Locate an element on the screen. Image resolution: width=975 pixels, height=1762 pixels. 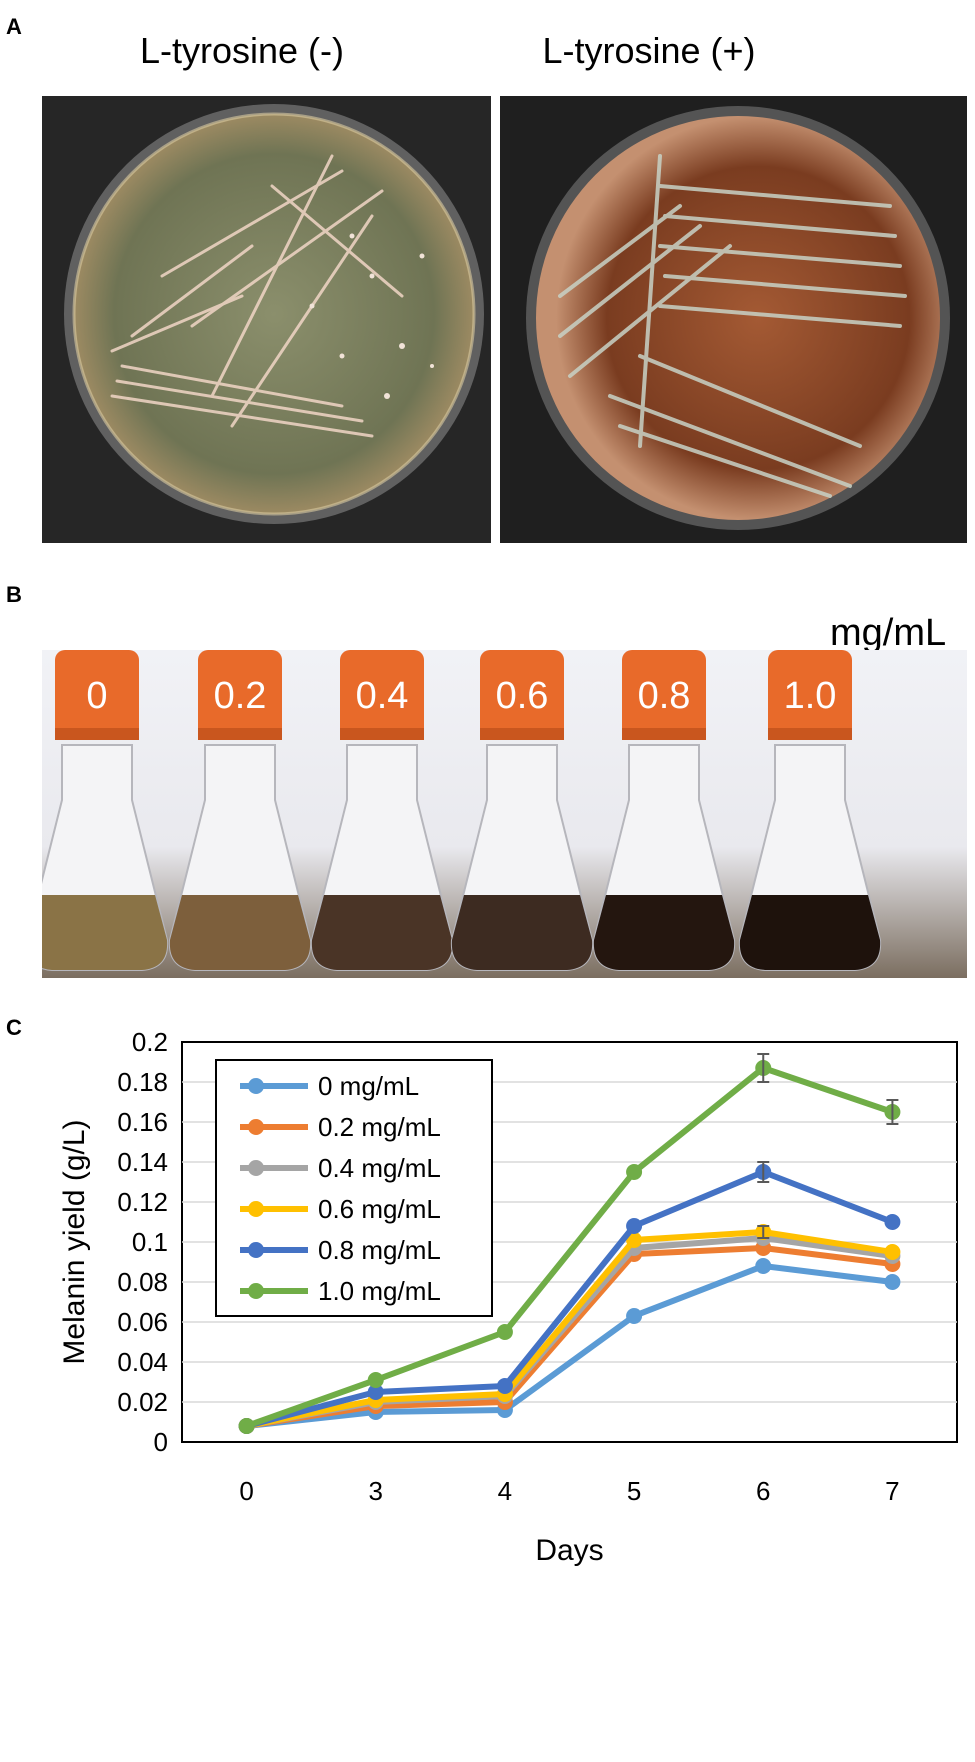
y-tick-label: 0 is located at coordinates (161, 1442).